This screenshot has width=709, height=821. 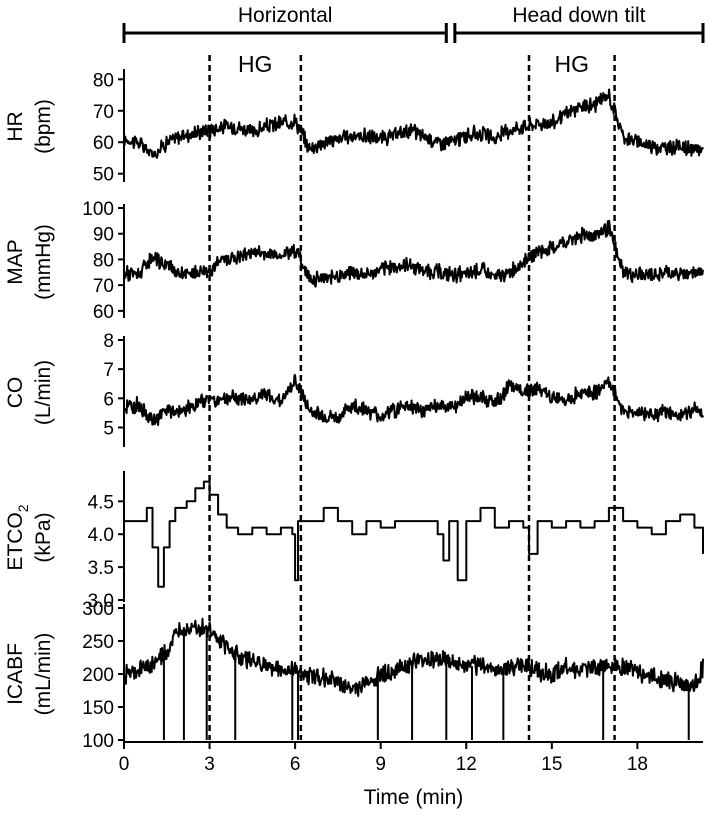 What do you see at coordinates (101, 568) in the screenshot?
I see `y-tick-label: 3.5` at bounding box center [101, 568].